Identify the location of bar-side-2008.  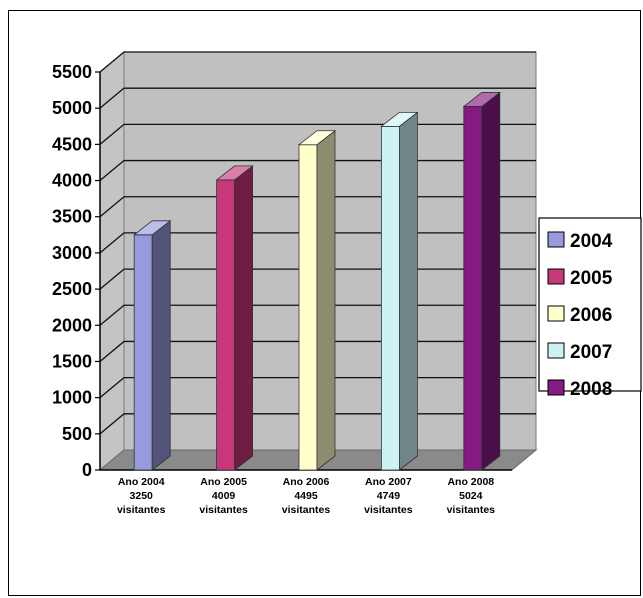
(491, 281).